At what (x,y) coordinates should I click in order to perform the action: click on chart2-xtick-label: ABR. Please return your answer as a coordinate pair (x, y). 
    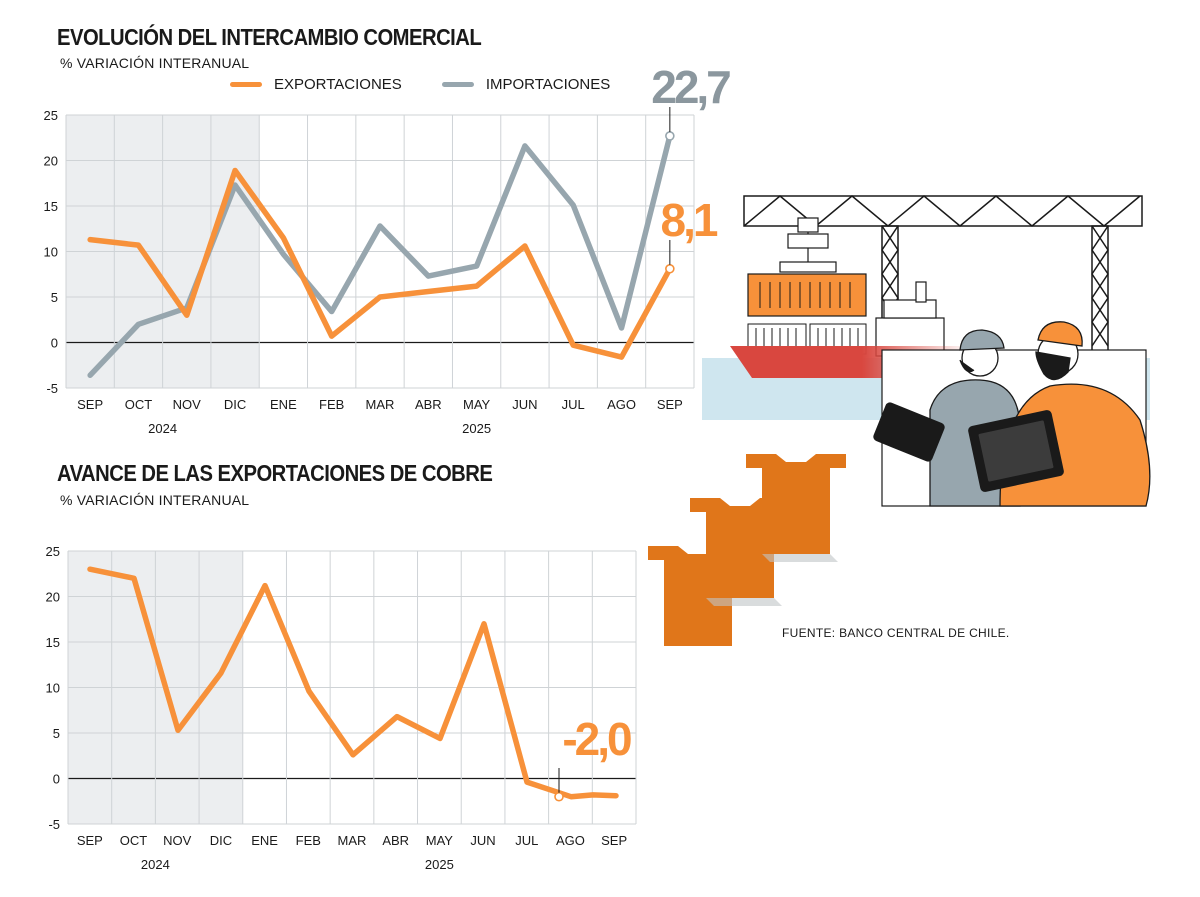
    Looking at the image, I should click on (395, 840).